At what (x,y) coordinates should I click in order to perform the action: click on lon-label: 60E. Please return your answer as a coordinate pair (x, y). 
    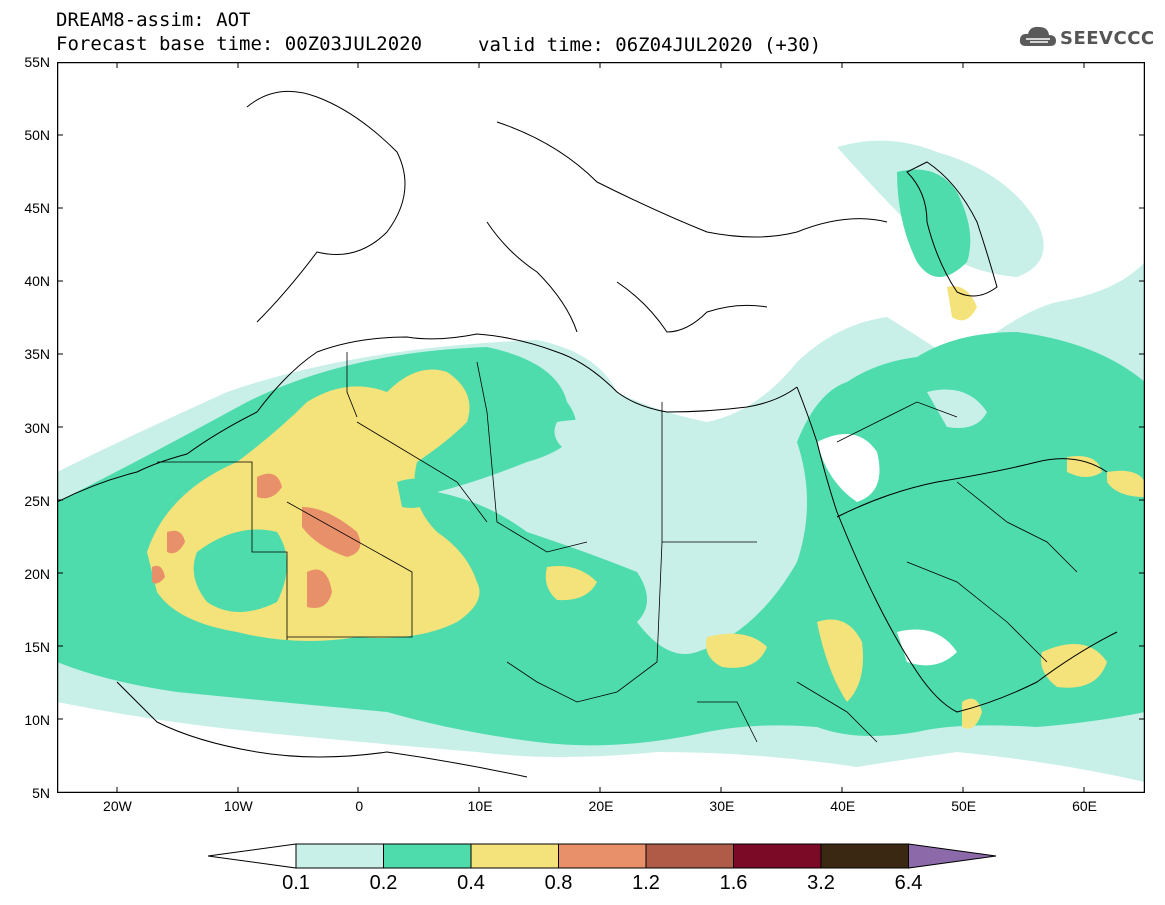
    Looking at the image, I should click on (1084, 806).